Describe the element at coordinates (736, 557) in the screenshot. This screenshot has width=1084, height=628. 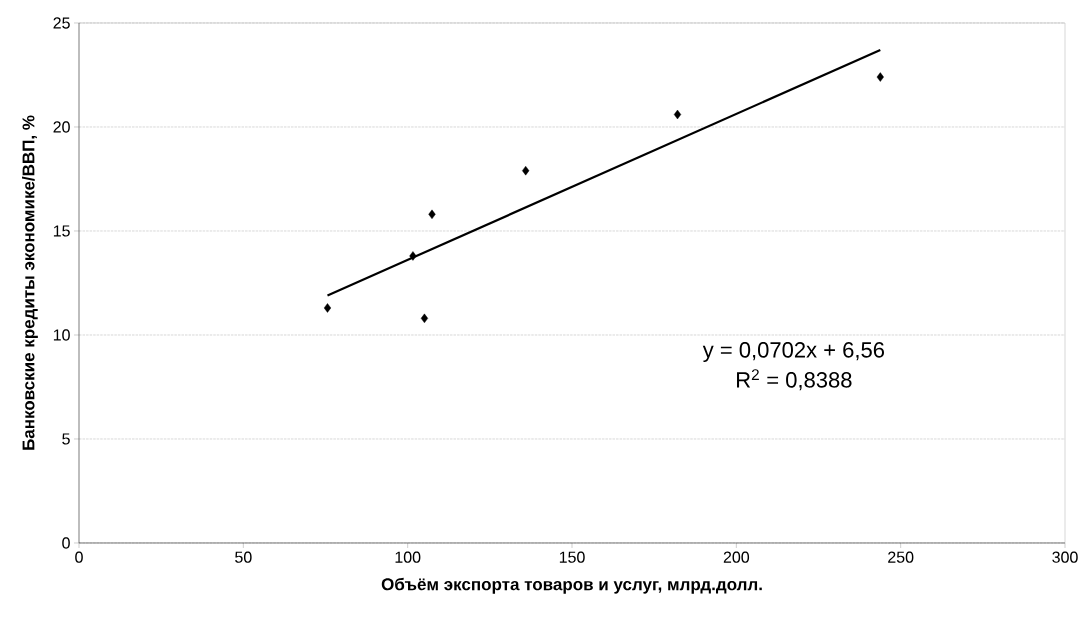
I see `x-tick-label: 200` at that location.